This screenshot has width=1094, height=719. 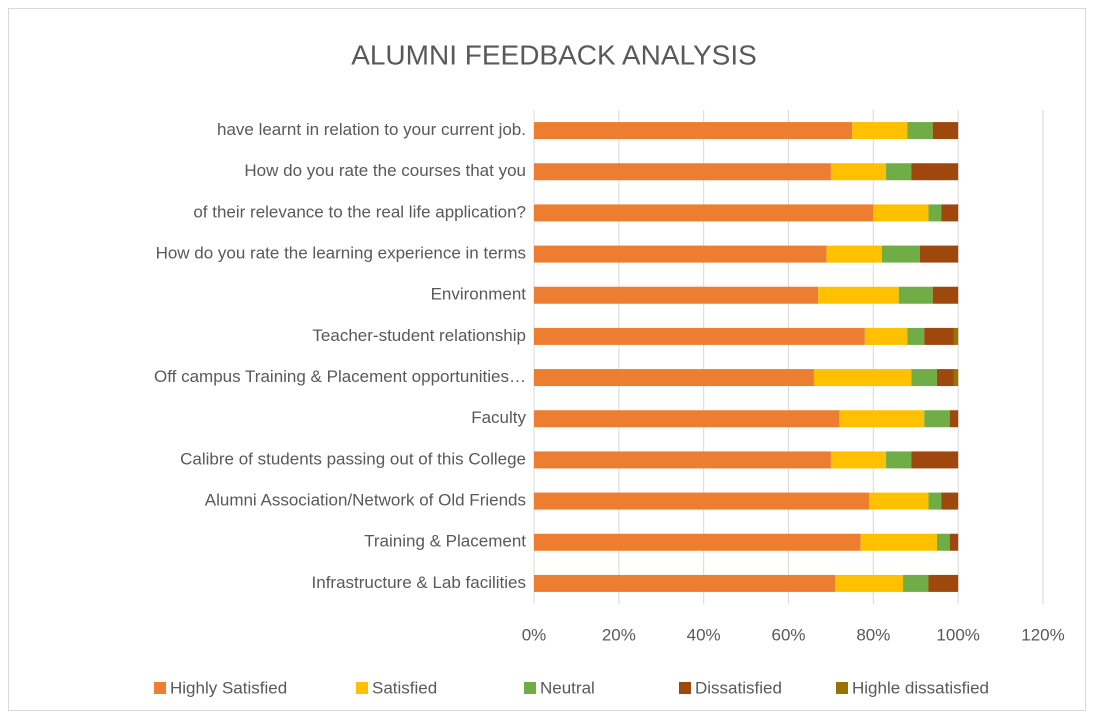 I want to click on x-tick-label: 20%, so click(x=619, y=634).